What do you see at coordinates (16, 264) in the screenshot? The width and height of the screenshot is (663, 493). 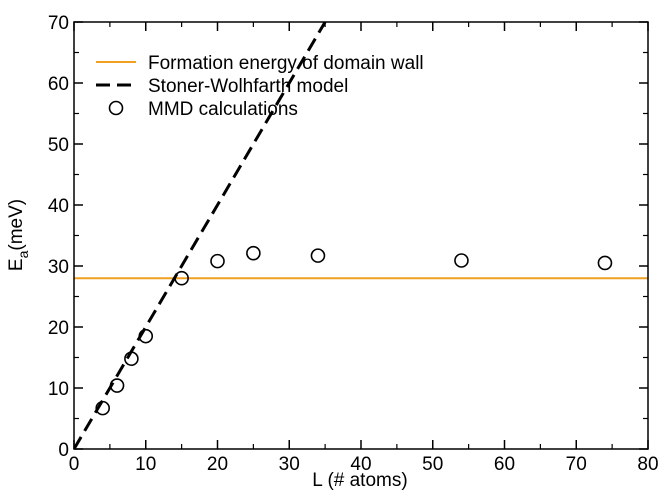 I see `y-label-base: E` at bounding box center [16, 264].